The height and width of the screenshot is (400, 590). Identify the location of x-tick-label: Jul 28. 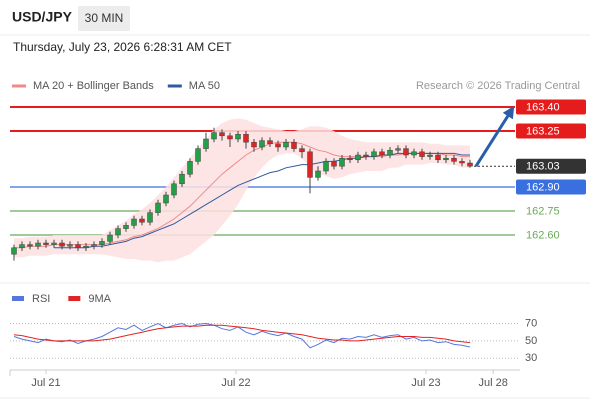
(493, 383).